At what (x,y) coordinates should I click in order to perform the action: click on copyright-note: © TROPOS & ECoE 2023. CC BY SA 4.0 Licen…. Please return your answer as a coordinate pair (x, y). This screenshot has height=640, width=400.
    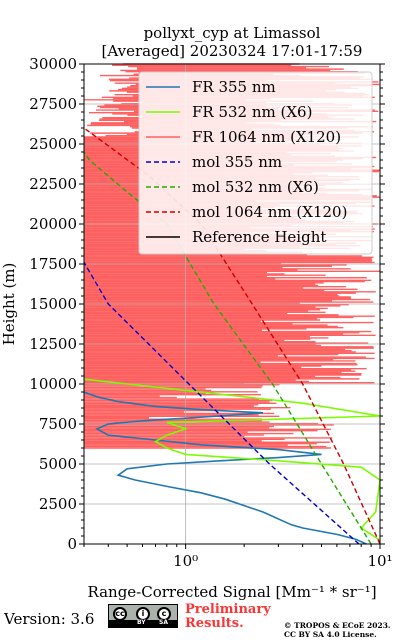
    Looking at the image, I should click on (337, 630).